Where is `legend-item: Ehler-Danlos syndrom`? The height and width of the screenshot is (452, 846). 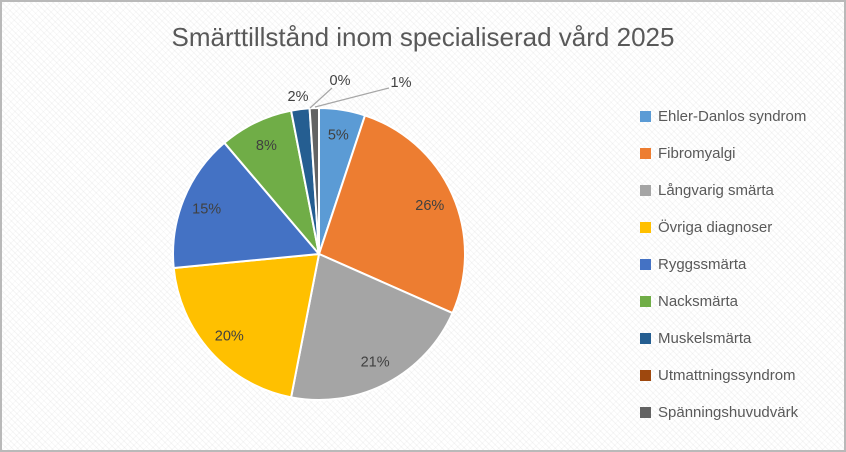
legend-item: Ehler-Danlos syndrom is located at coordinates (723, 116).